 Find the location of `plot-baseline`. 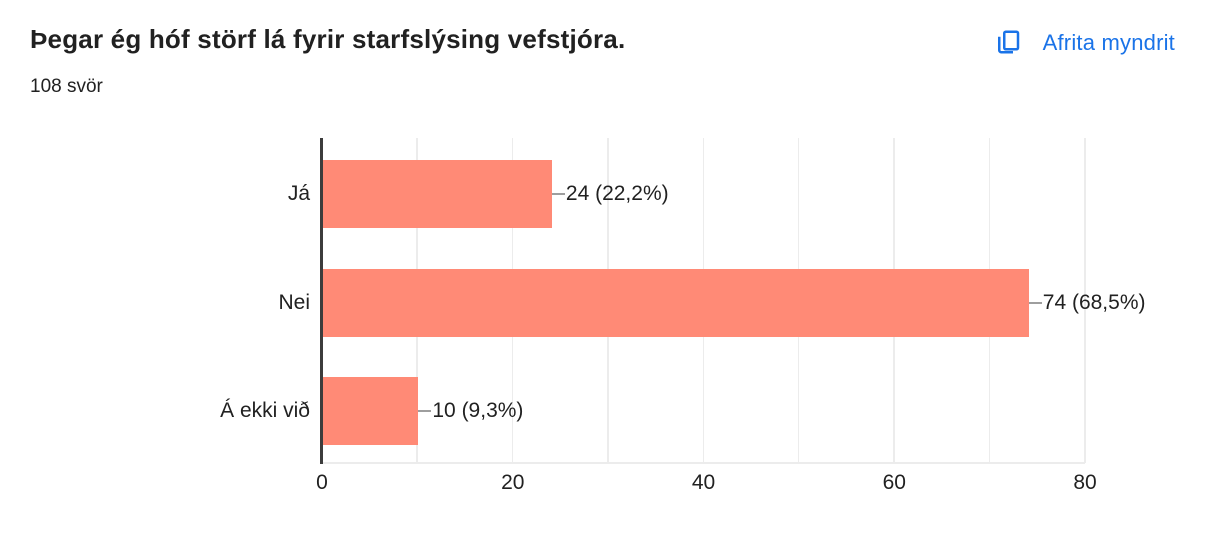

plot-baseline is located at coordinates (703, 463).